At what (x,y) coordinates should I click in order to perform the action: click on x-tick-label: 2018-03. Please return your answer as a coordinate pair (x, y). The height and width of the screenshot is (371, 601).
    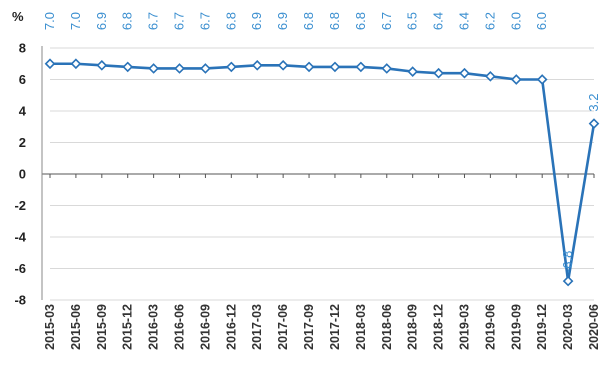
    Looking at the image, I should click on (361, 327).